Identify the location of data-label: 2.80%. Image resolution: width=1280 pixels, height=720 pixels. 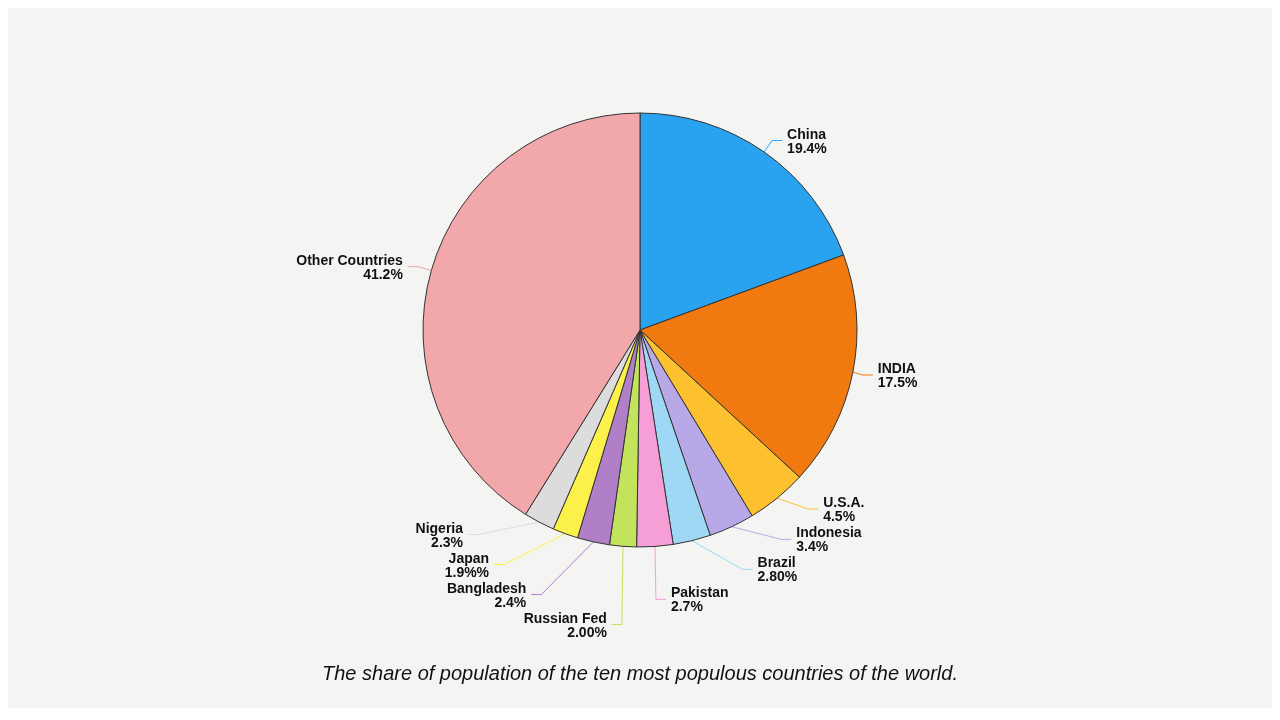
(777, 576).